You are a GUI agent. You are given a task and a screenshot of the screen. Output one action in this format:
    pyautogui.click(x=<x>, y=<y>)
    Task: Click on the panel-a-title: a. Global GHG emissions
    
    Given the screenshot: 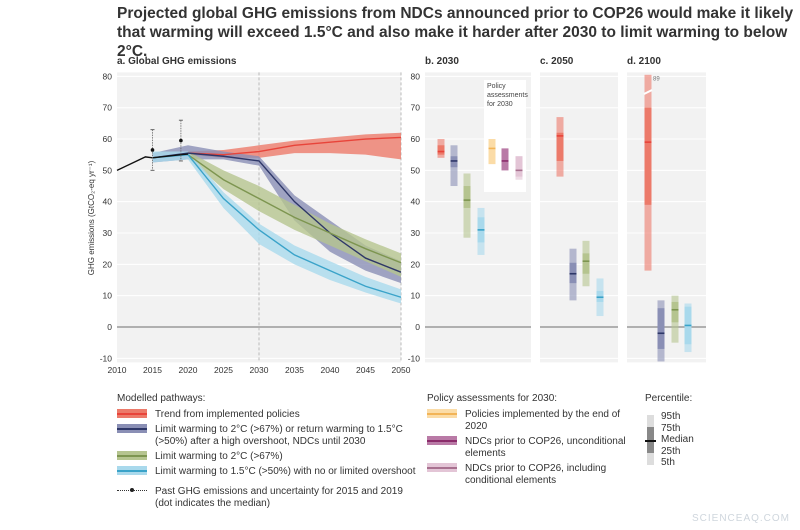 What is the action you would take?
    pyautogui.click(x=177, y=61)
    